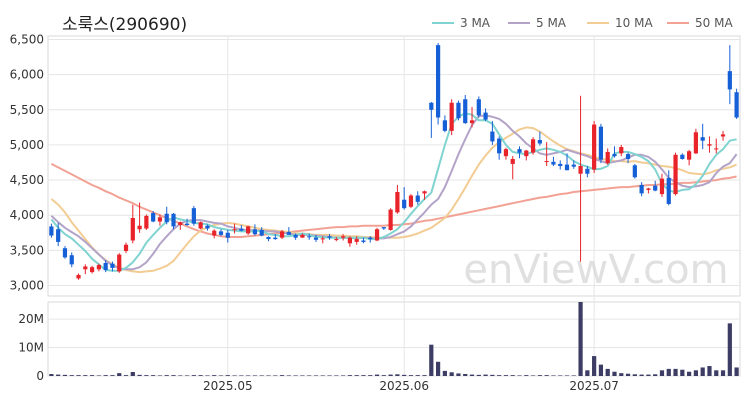 The width and height of the screenshot is (750, 400). I want to click on legend-swatch, so click(598, 23).